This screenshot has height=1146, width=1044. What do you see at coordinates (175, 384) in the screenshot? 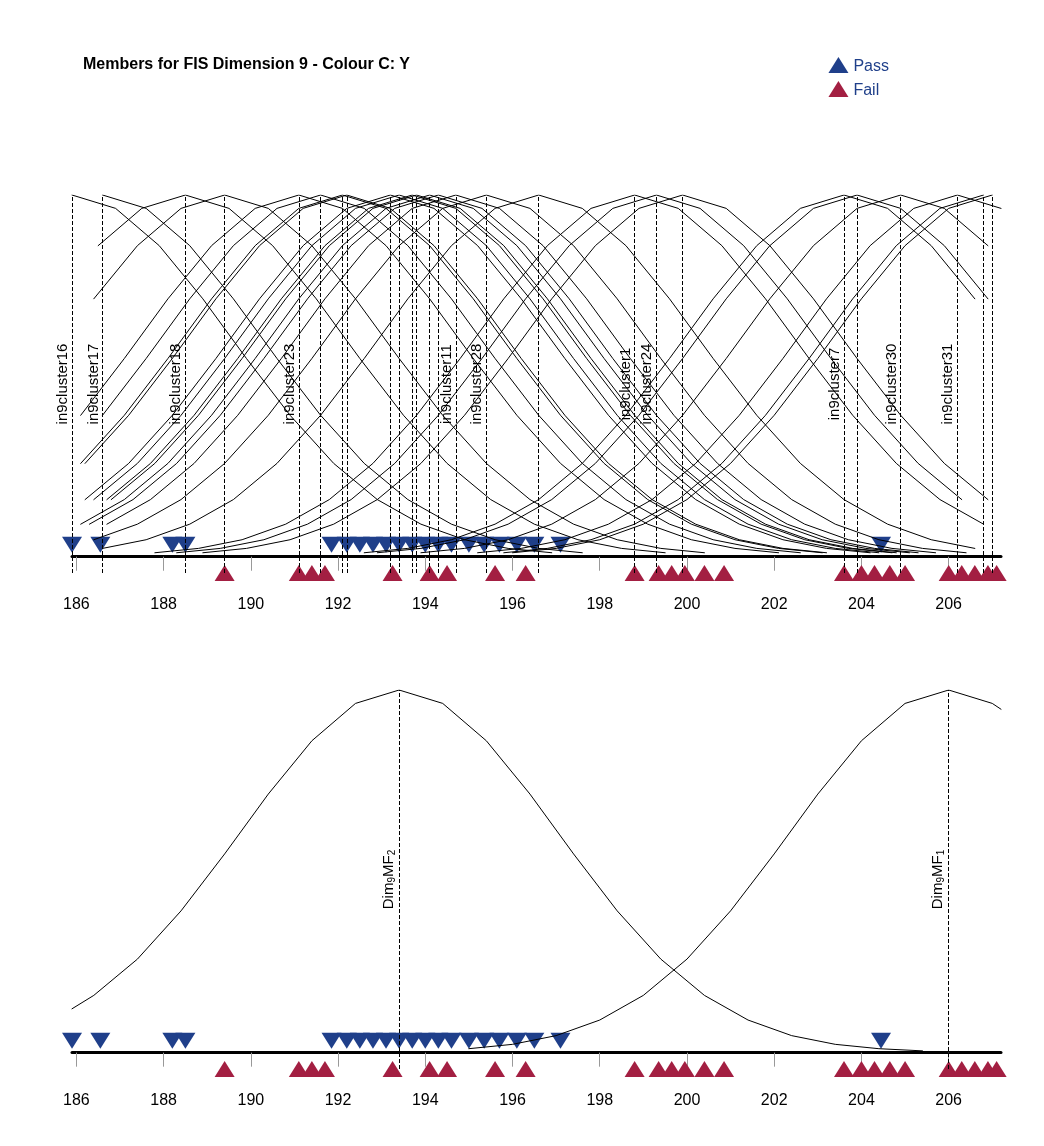
I see `ref-line-label: in9cluster18` at bounding box center [175, 384].